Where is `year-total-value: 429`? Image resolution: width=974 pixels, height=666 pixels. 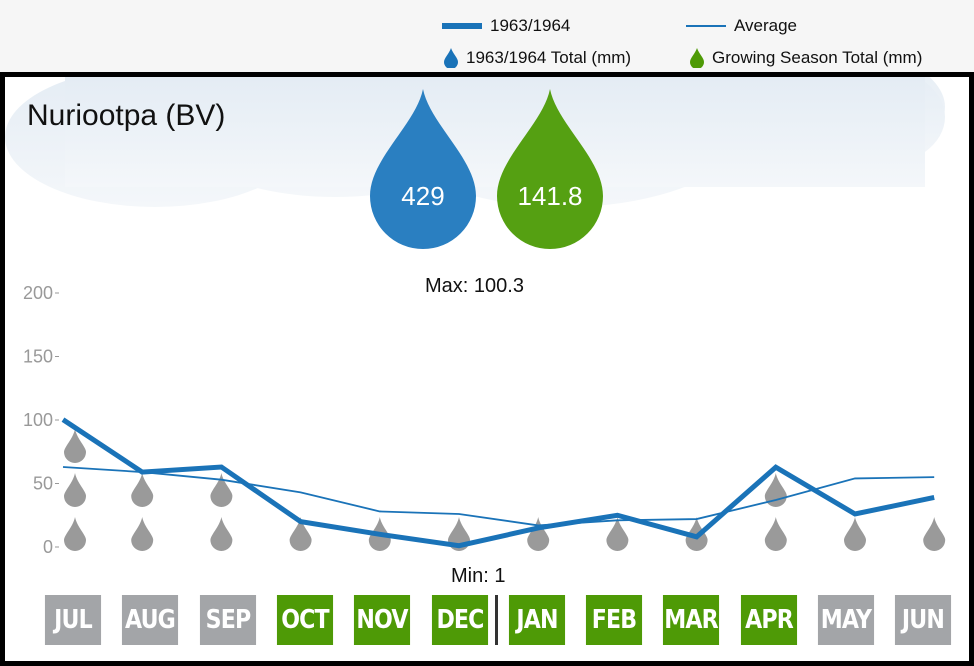 year-total-value: 429 is located at coordinates (423, 196).